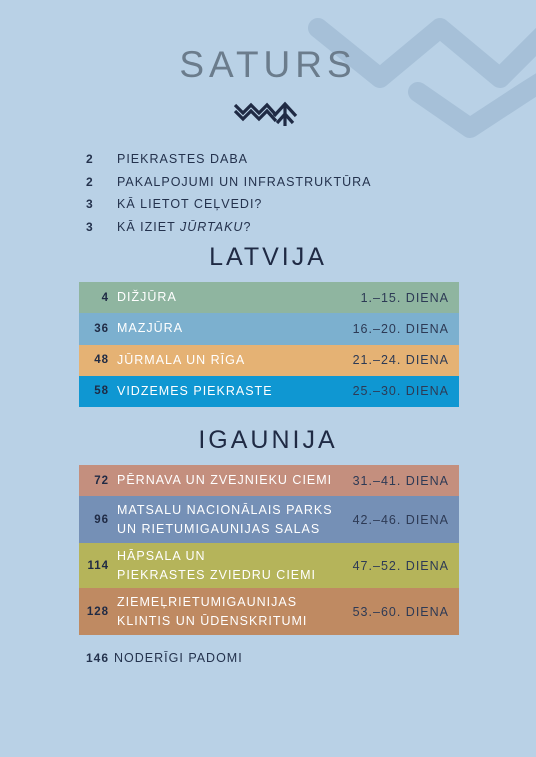  I want to click on intro-item: 3 KĀ IZIET JŪRTAKU?, so click(229, 227).